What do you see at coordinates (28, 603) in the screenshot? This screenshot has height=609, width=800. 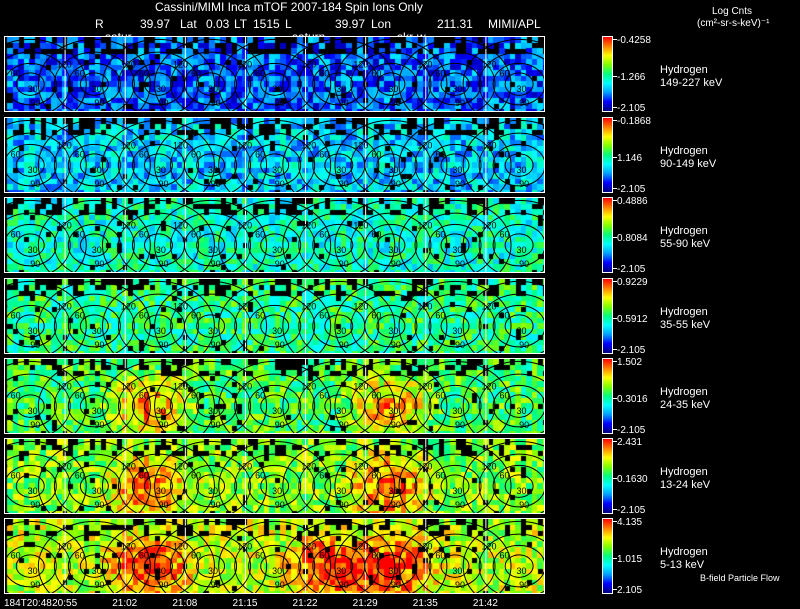 I see `x-tick-label: 184T20:48` at bounding box center [28, 603].